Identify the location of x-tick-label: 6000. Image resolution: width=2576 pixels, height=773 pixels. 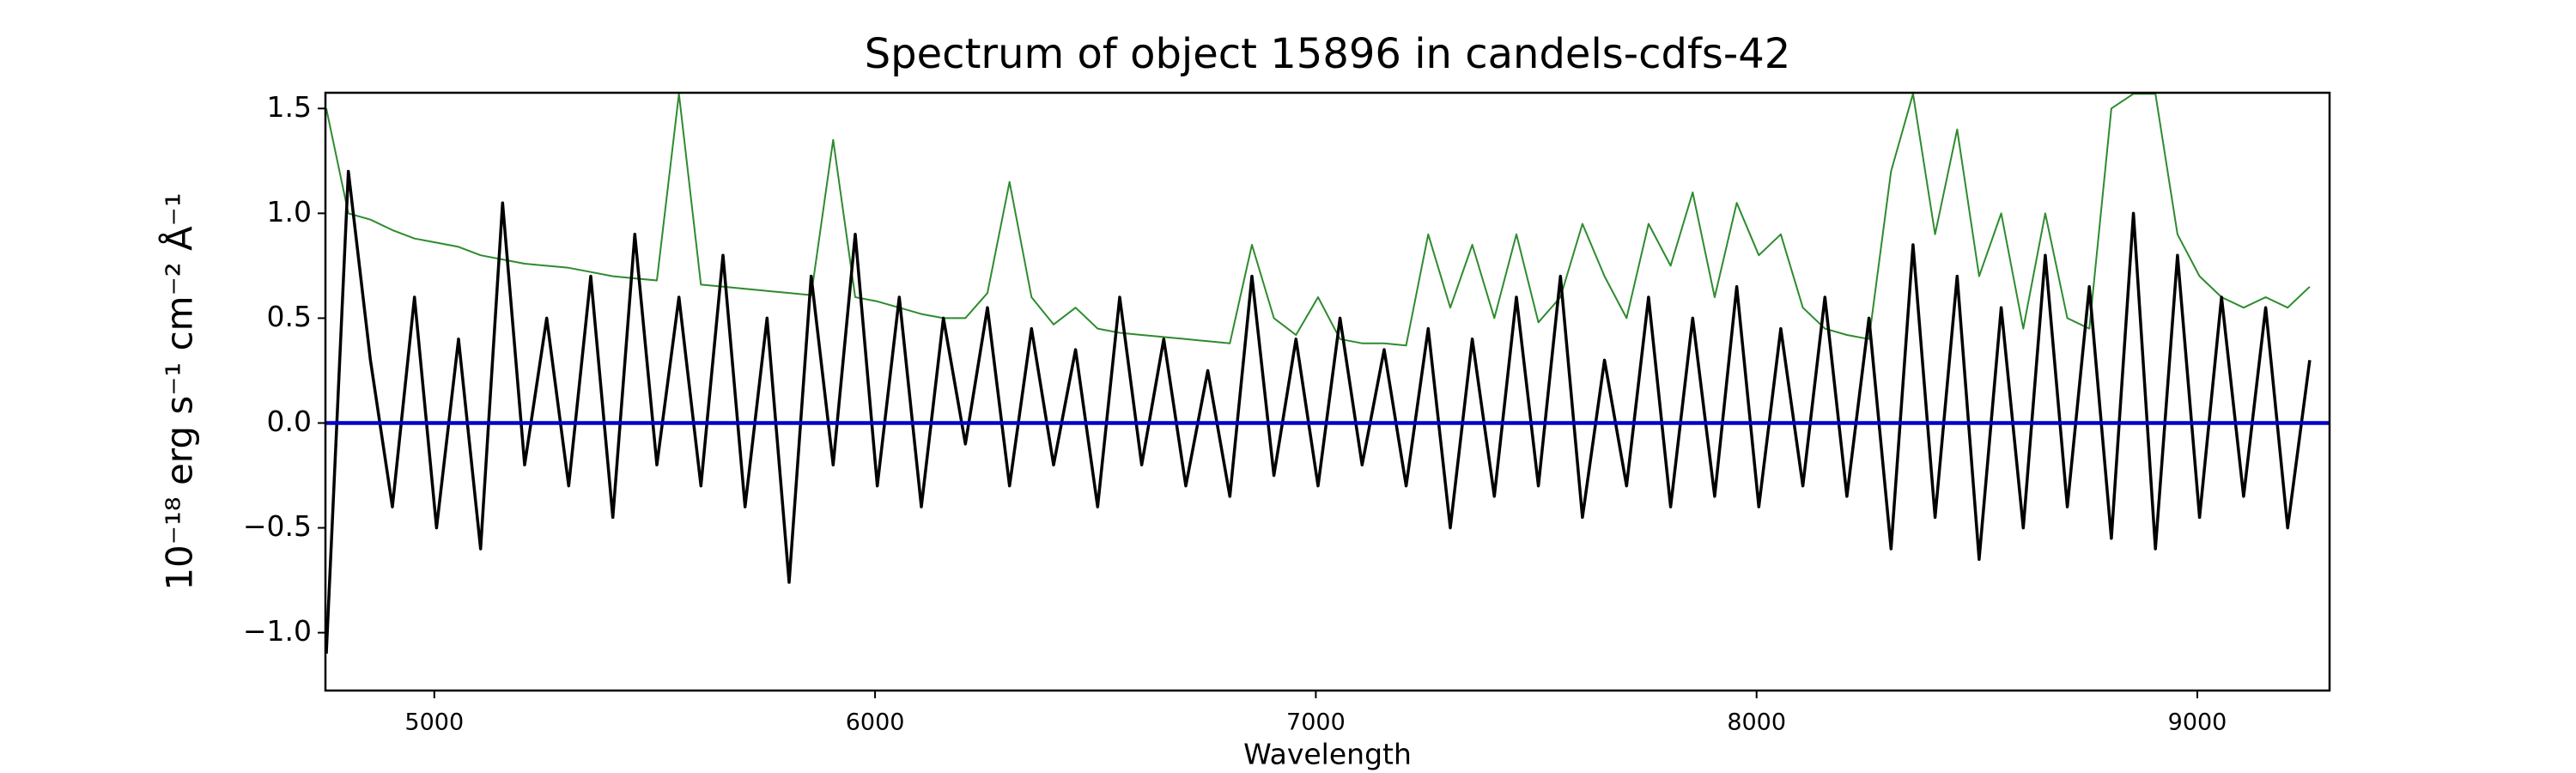
(876, 722).